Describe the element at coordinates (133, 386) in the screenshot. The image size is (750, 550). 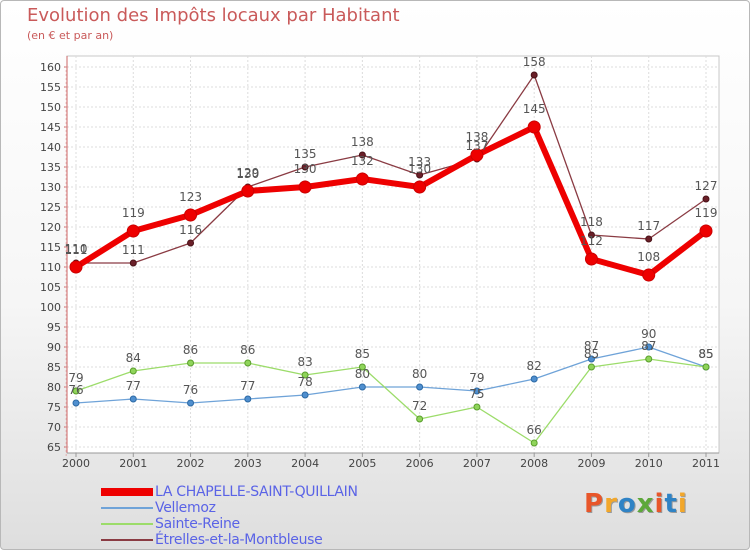
I see `data-label: 77` at that location.